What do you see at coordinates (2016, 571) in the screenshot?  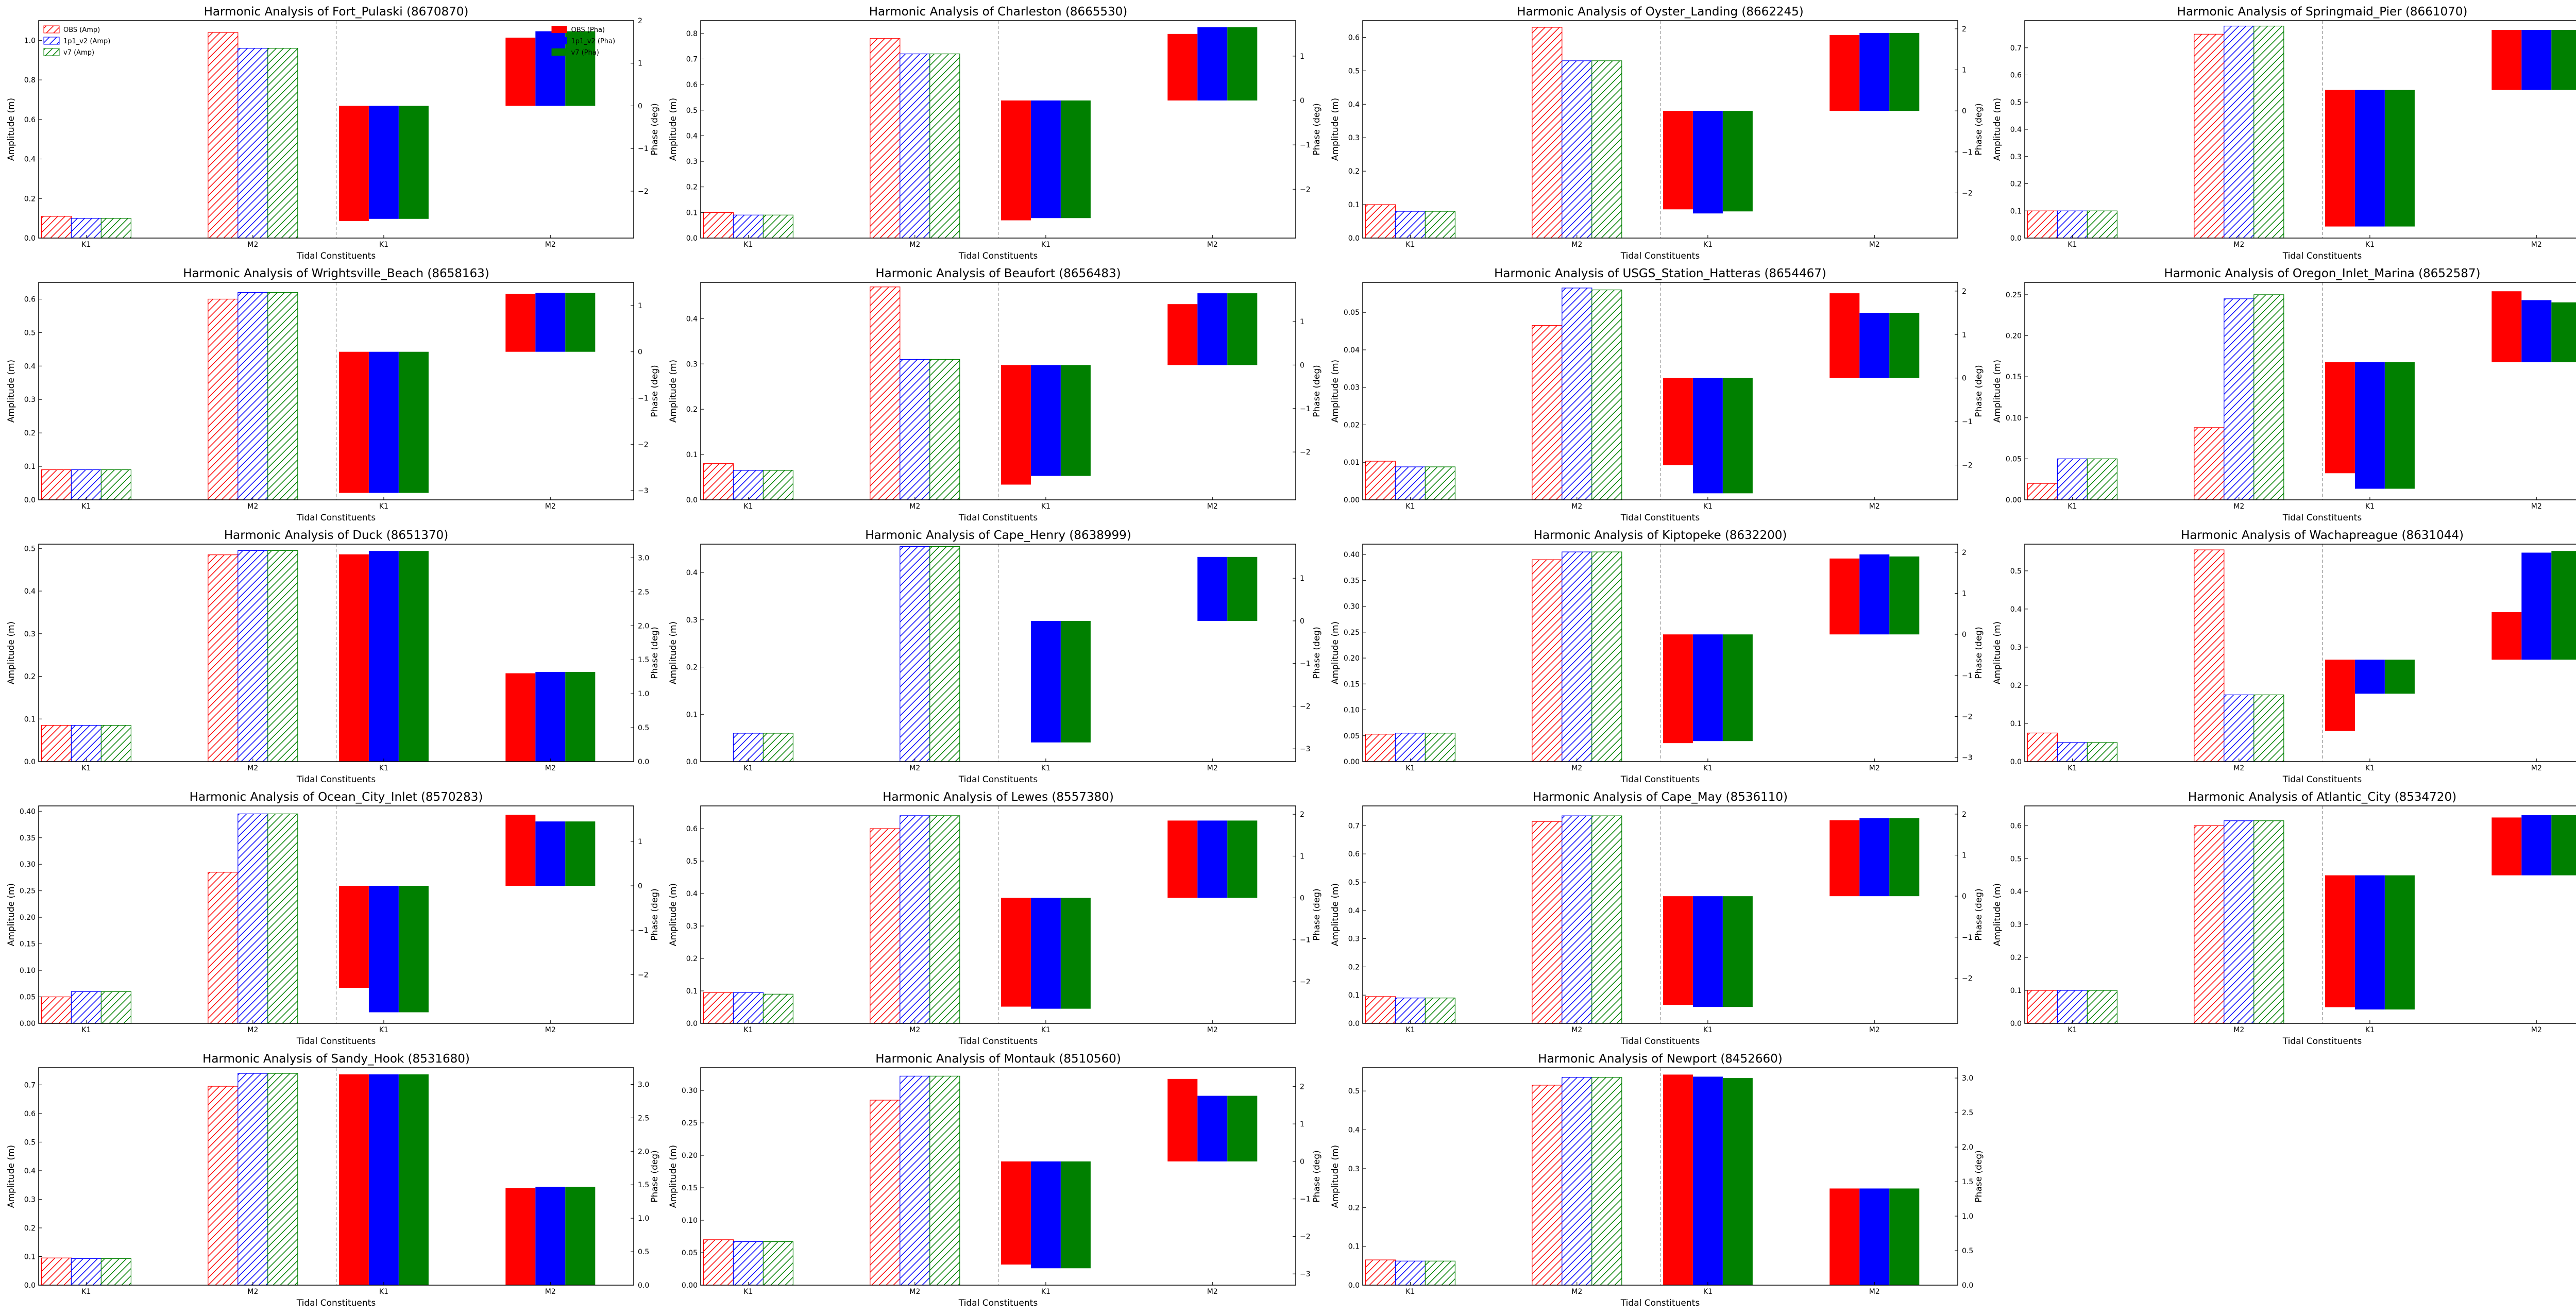 I see `y-tick-label: 0.5` at bounding box center [2016, 571].